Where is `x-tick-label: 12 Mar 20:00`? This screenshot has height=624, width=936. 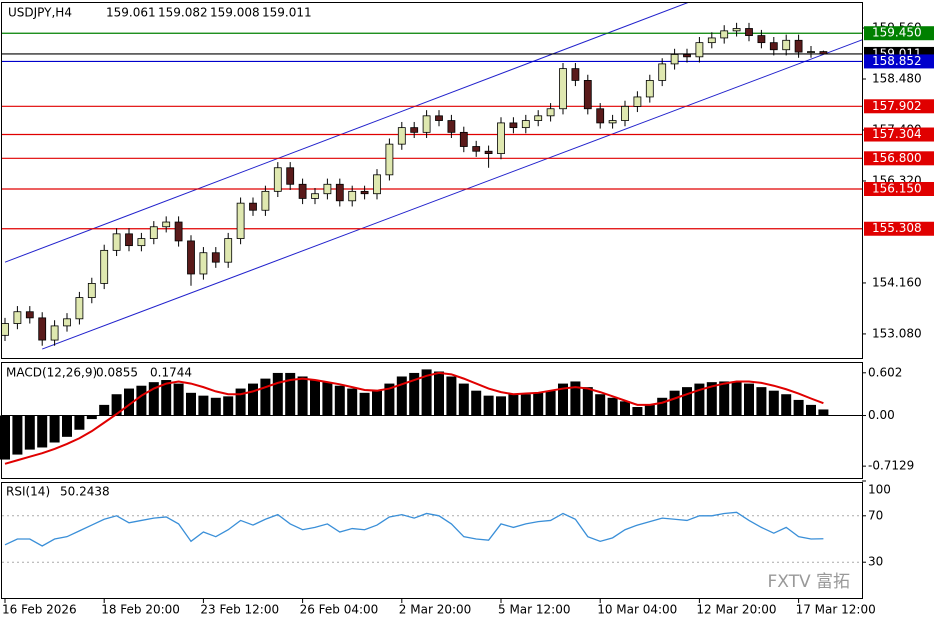
x-tick-label: 12 Mar 20:00 is located at coordinates (736, 610).